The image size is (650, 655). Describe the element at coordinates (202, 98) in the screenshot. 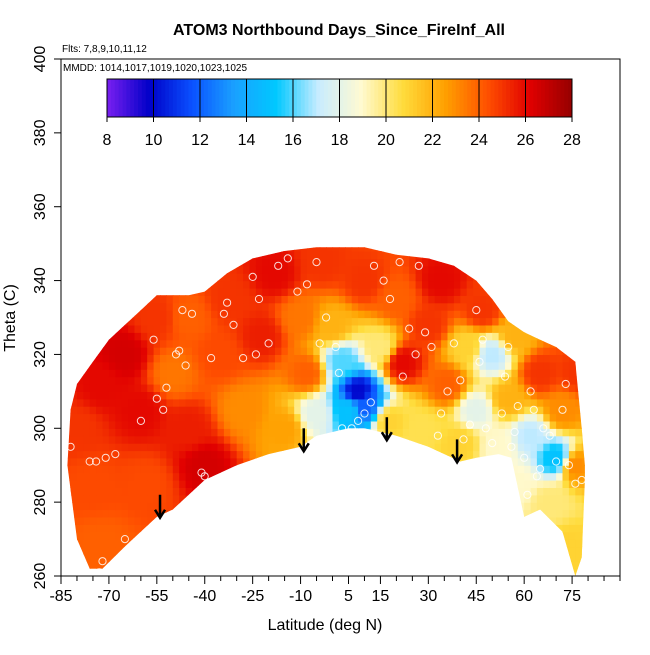

I see `colorbar-segment` at that location.